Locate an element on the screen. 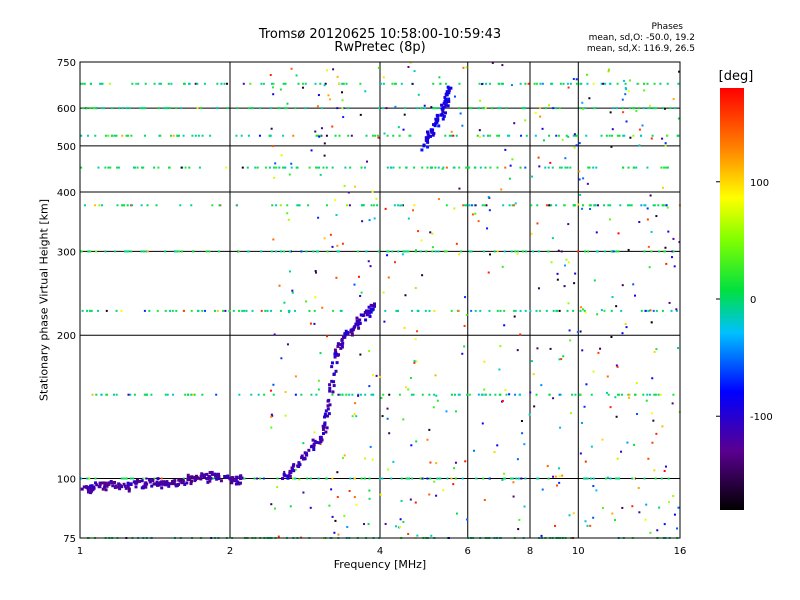 This screenshot has height=600, width=800. x-tick-label: 6 is located at coordinates (468, 551).